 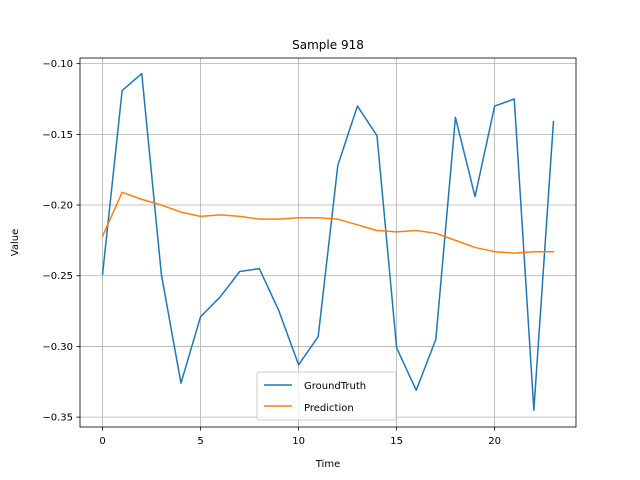 I want to click on x-tick-label: 0, so click(x=102, y=441).